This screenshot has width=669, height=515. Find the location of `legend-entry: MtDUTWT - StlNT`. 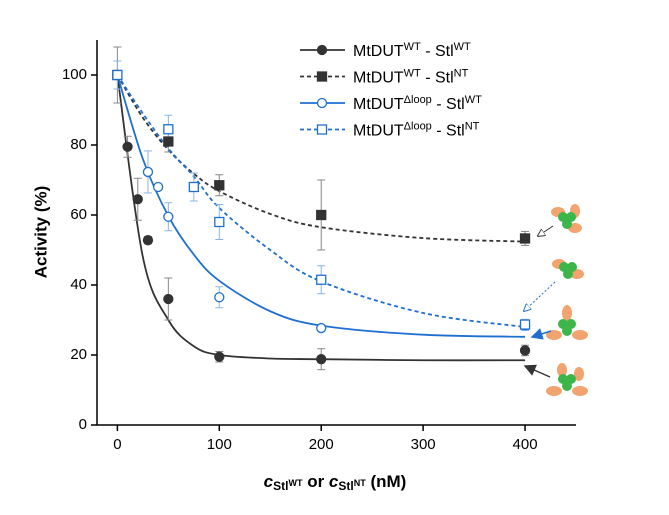

legend-entry: MtDUTWT - StlNT is located at coordinates (384, 77).